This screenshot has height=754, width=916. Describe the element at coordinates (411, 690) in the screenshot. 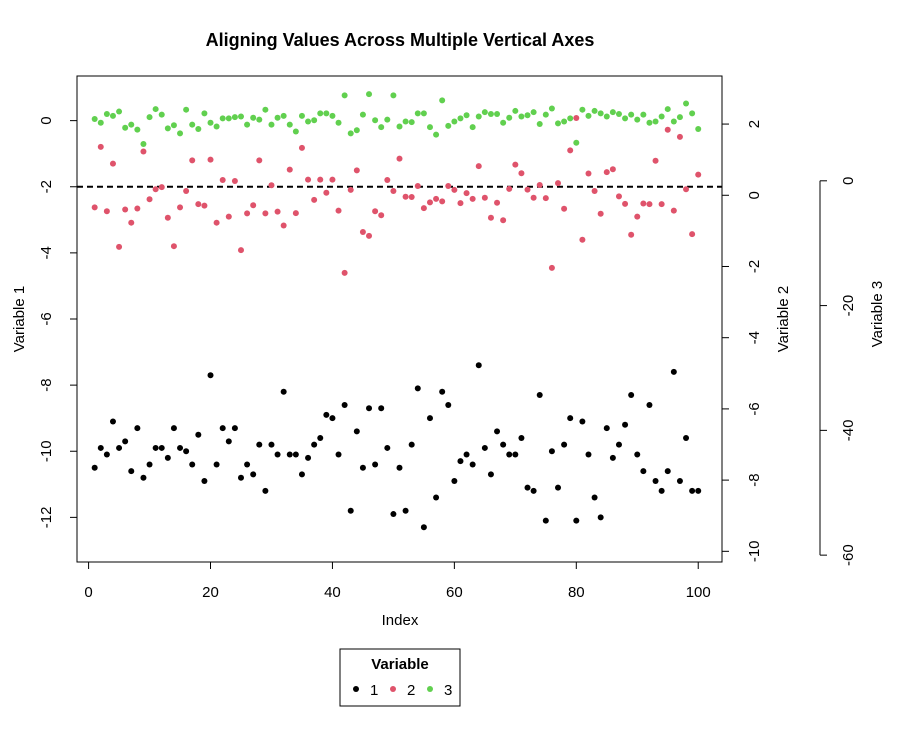

I see `legend-label-2: 2` at that location.